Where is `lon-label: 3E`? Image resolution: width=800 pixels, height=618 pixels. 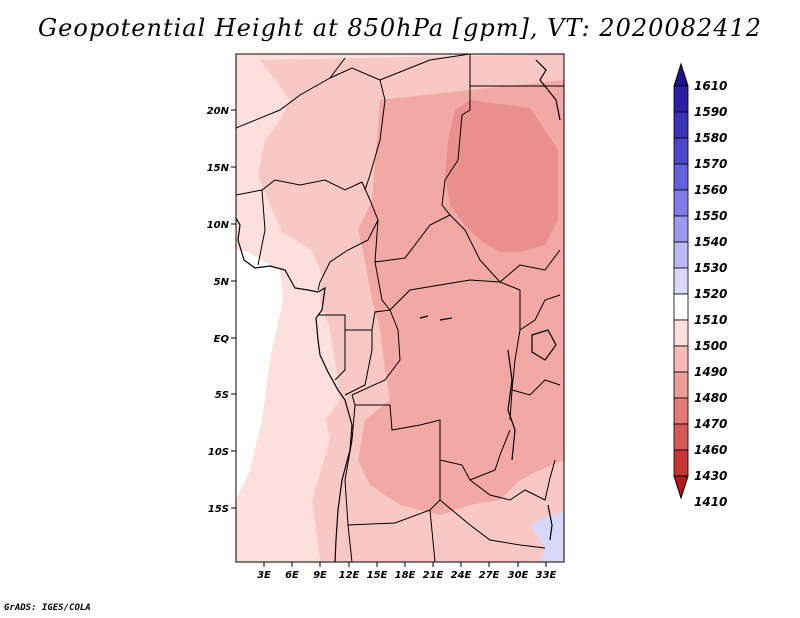 lon-label: 3E is located at coordinates (264, 575).